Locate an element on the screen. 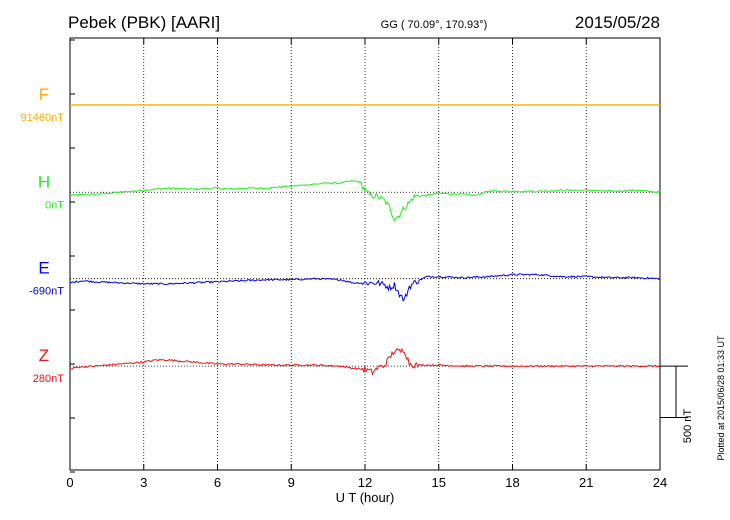  baseline-value-h: 0nT is located at coordinates (54, 205).